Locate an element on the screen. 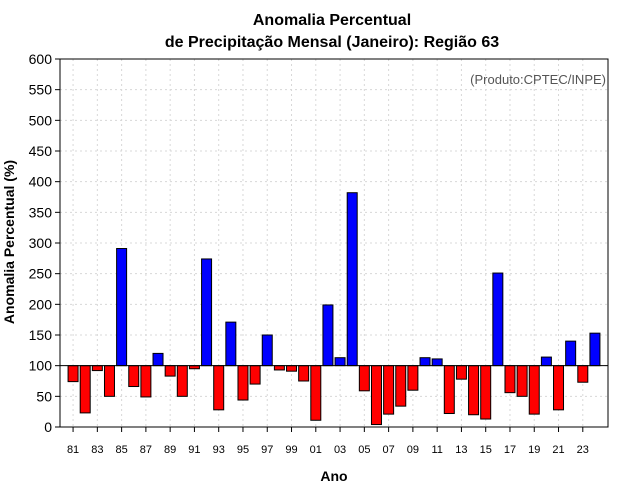 This screenshot has width=640, height=500. x-tick-label: 21 is located at coordinates (558, 450).